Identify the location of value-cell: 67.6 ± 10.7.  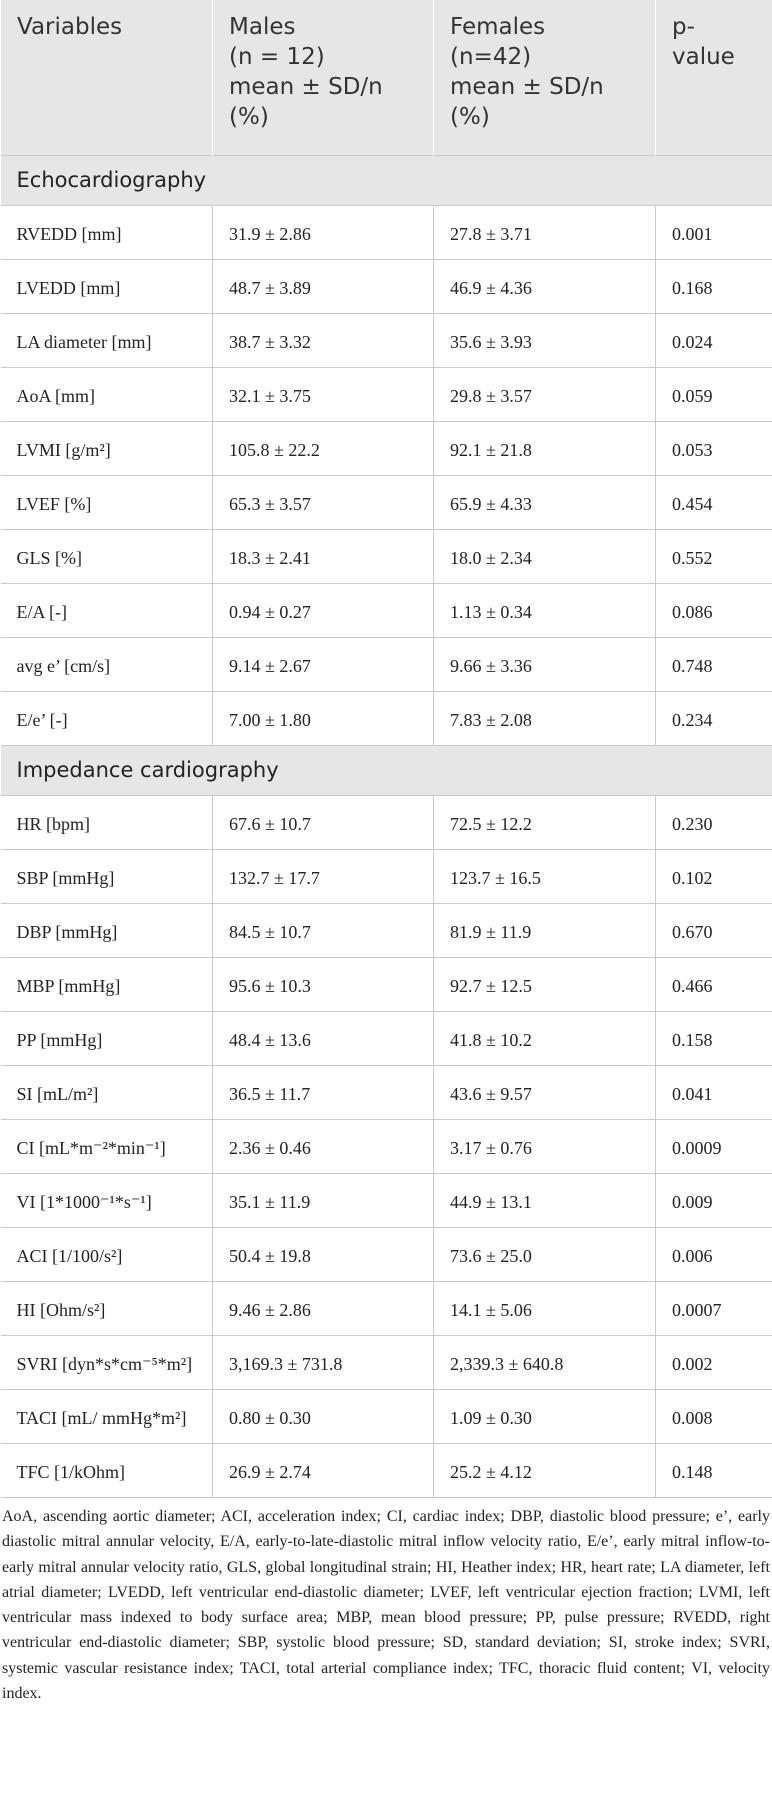
(323, 822).